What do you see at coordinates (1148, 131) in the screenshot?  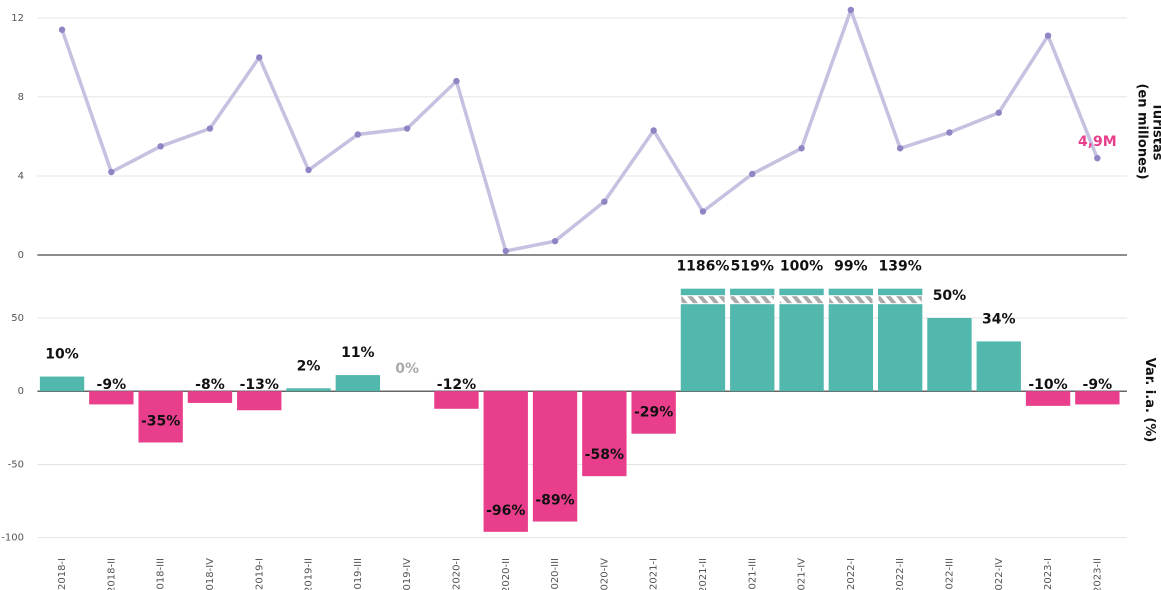 I see `y-axis-label: Turistas(en millones)` at bounding box center [1148, 131].